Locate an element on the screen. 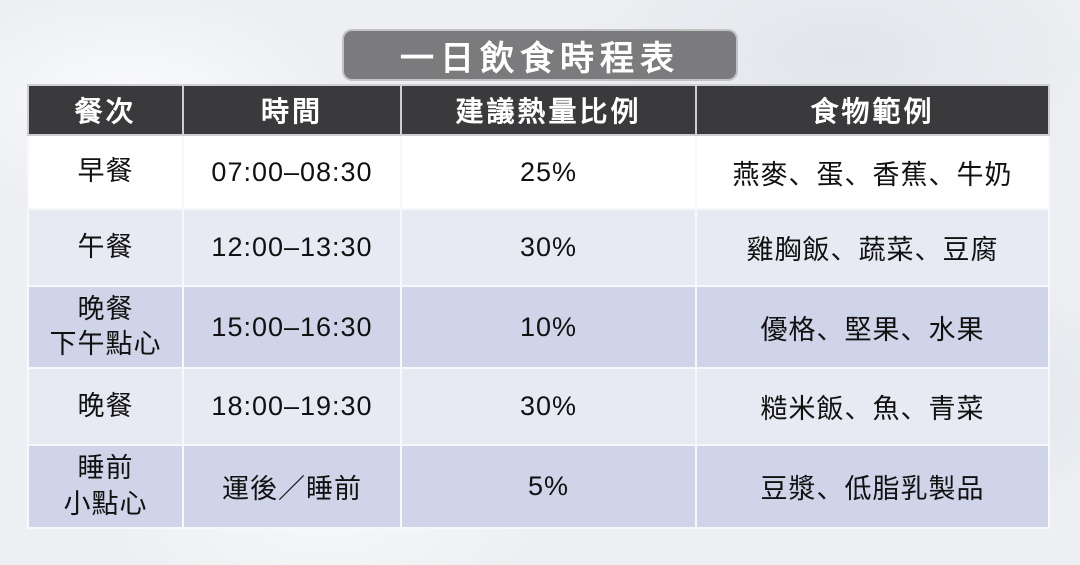 This screenshot has width=1080, height=565. header-row: 餐次 時間 建議熱量比例 食物範例 is located at coordinates (538, 110).